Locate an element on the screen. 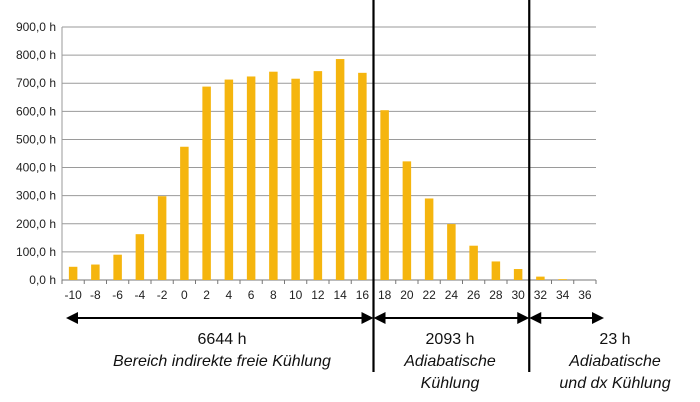 The height and width of the screenshot is (402, 700). zone-description-line2: Kühlung is located at coordinates (450, 383).